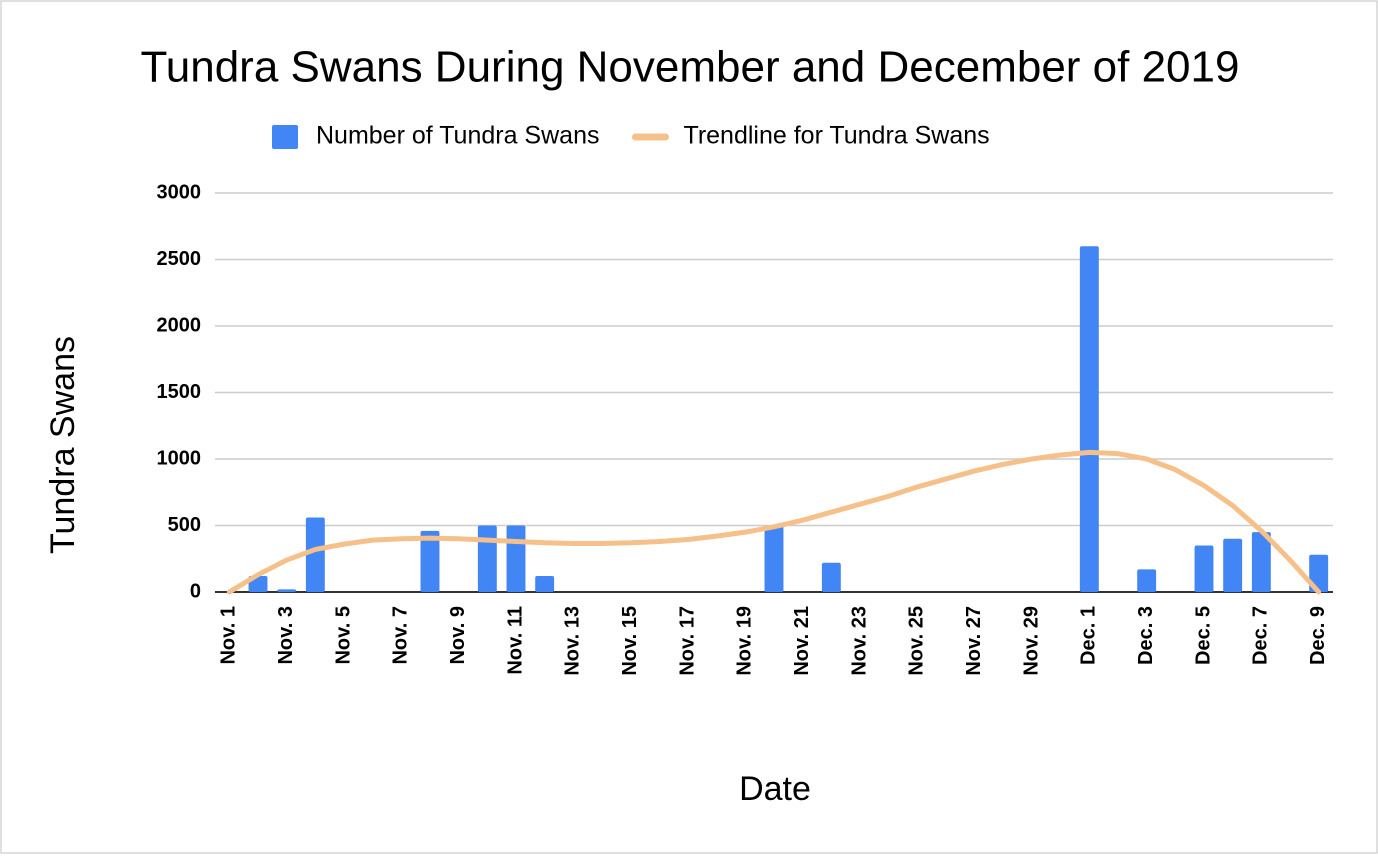 The image size is (1378, 856). Describe the element at coordinates (195, 591) in the screenshot. I see `y-tick-label: 0` at that location.